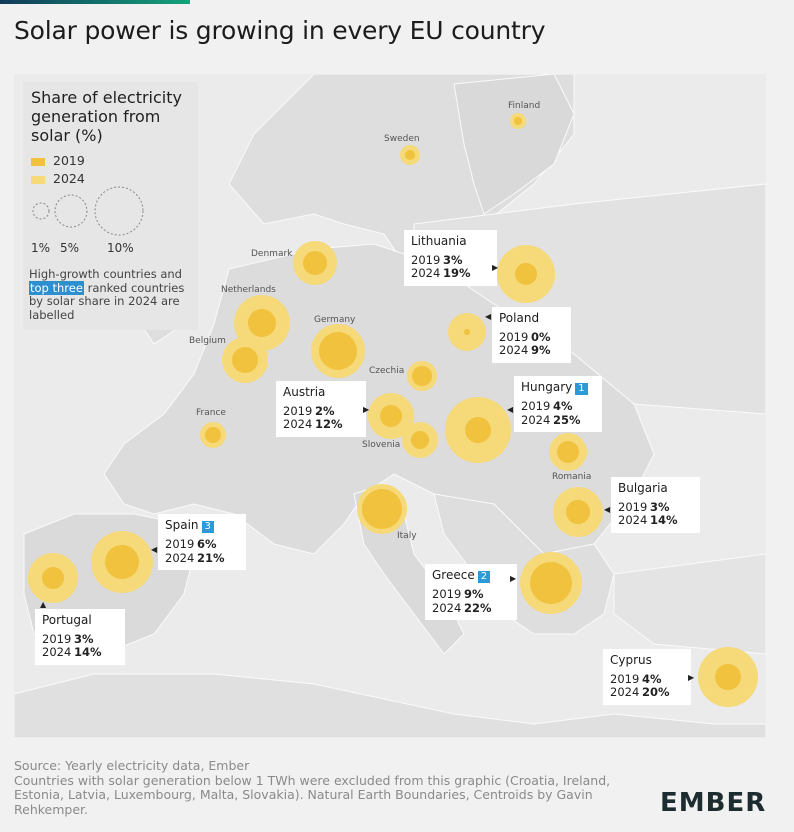  Describe the element at coordinates (558, 404) in the screenshot. I see `callout-hungary: Hungary 1 2019 4% 2024 25%` at that location.